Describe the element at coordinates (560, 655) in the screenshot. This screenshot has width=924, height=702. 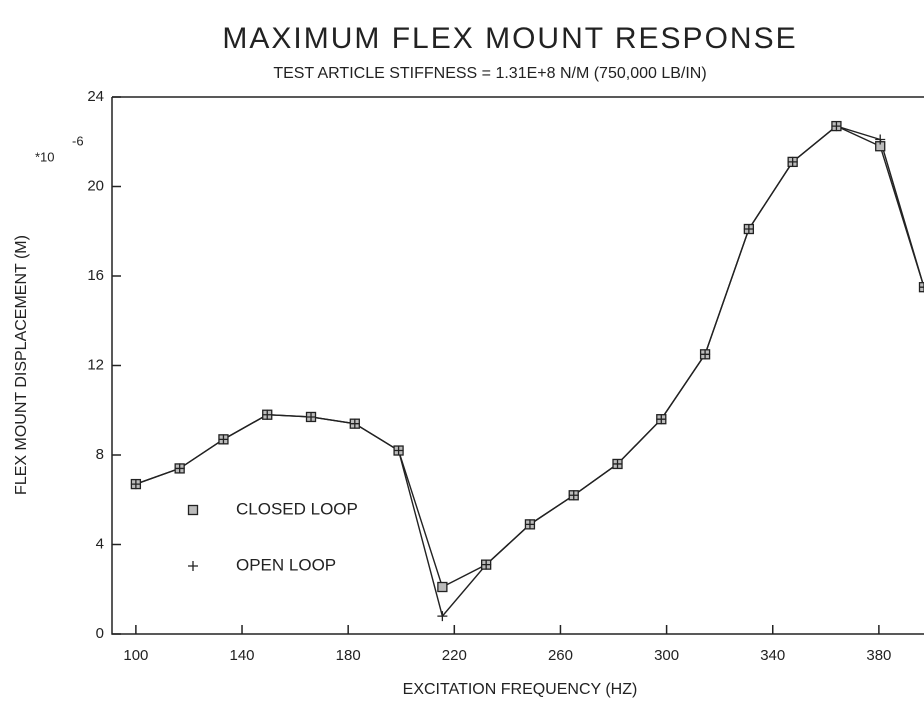
I see `x-tick-label: 260` at that location.